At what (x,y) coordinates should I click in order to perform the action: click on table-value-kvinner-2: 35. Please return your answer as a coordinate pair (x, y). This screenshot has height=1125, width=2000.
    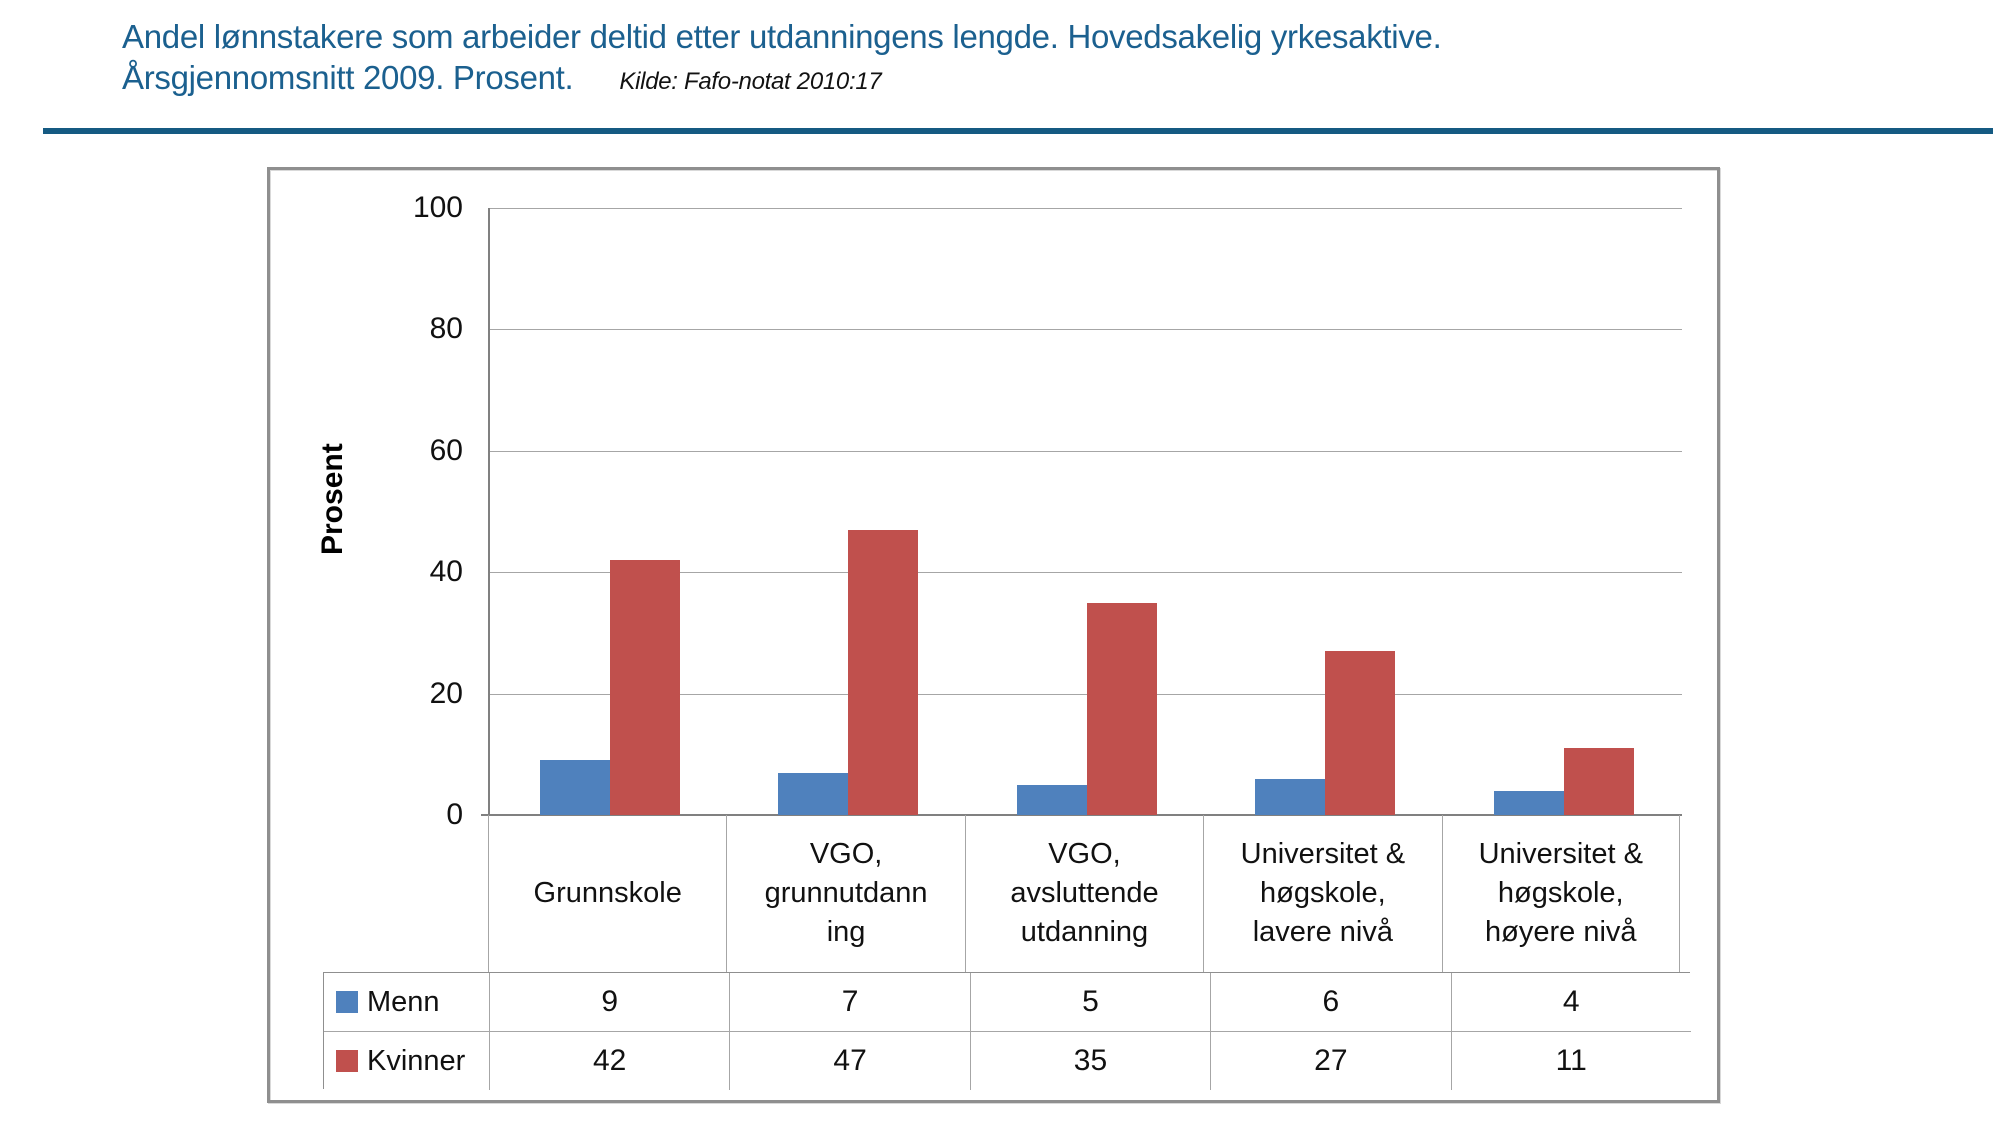
    Looking at the image, I should click on (1090, 1060).